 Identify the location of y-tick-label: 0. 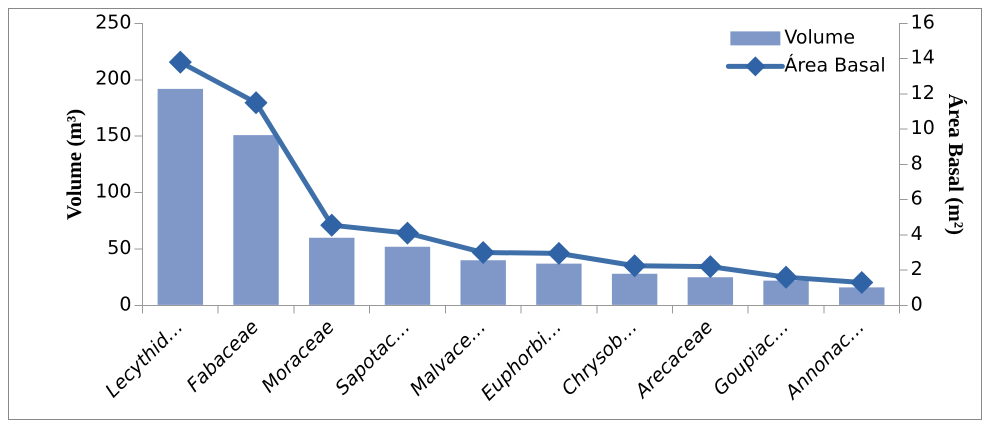
(125, 304).